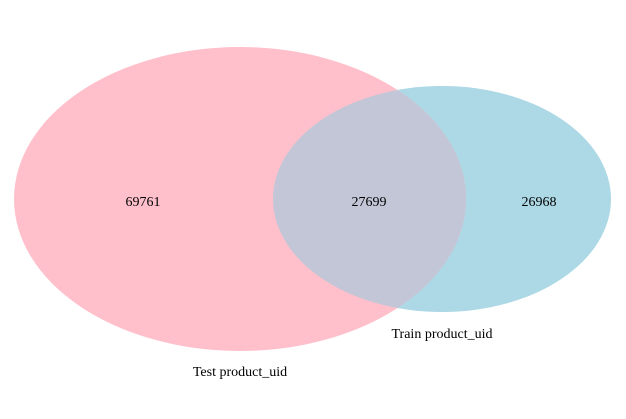 The image size is (626, 419). Describe the element at coordinates (240, 372) in the screenshot. I see `test-set-label: Test product_uid` at that location.